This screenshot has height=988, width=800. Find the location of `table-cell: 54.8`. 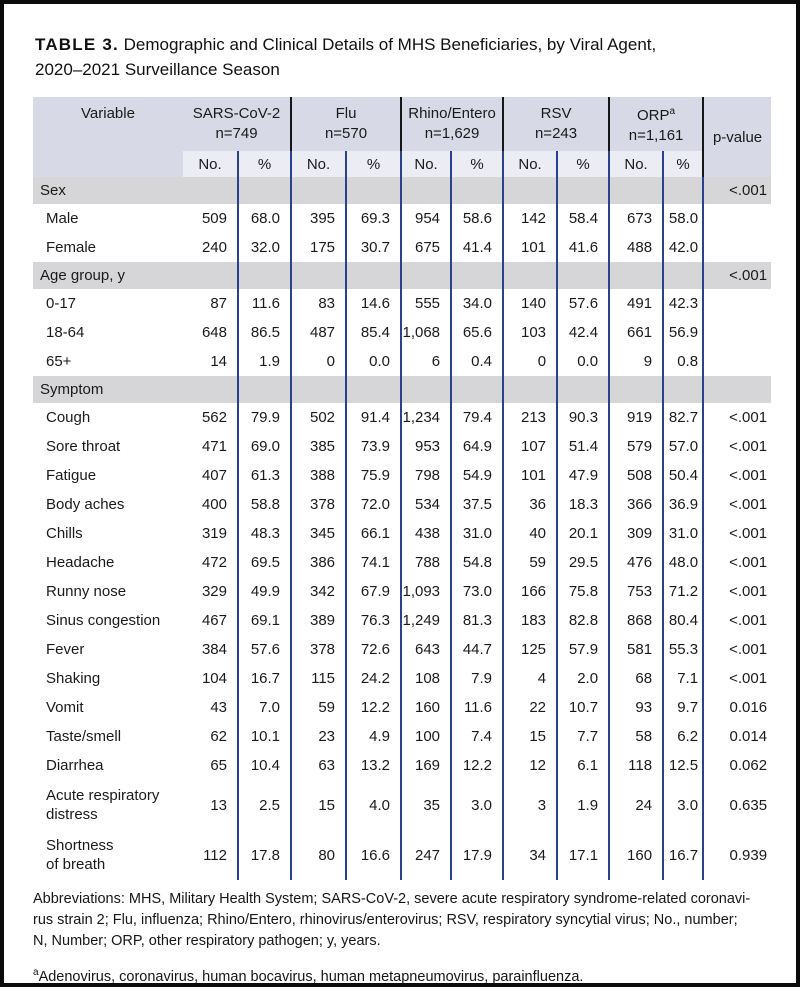

table-cell: 54.8 is located at coordinates (477, 562).